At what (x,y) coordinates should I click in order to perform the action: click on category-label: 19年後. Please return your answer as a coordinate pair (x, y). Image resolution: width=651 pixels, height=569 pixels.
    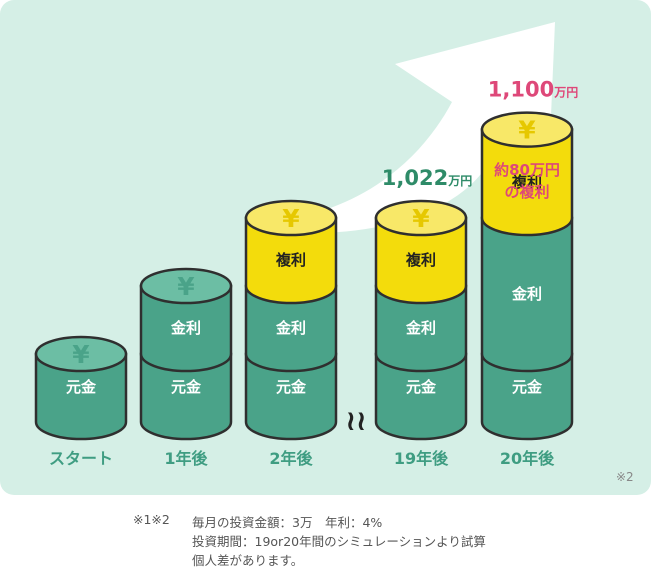
    Looking at the image, I should click on (421, 458).